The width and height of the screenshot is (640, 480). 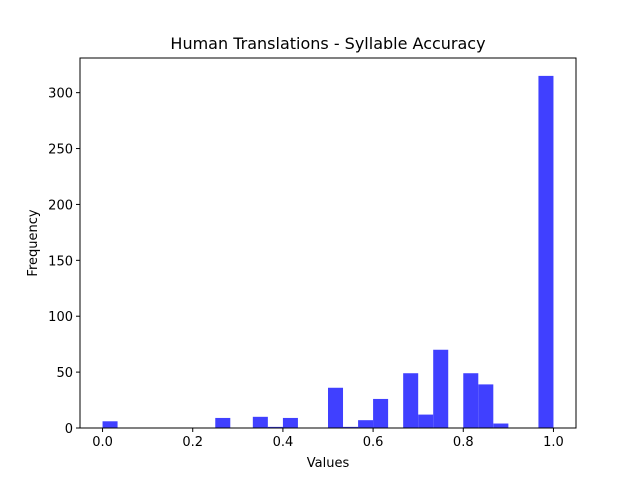 I want to click on chart-title: Human Translations - Syllable Accuracy, so click(x=327, y=43).